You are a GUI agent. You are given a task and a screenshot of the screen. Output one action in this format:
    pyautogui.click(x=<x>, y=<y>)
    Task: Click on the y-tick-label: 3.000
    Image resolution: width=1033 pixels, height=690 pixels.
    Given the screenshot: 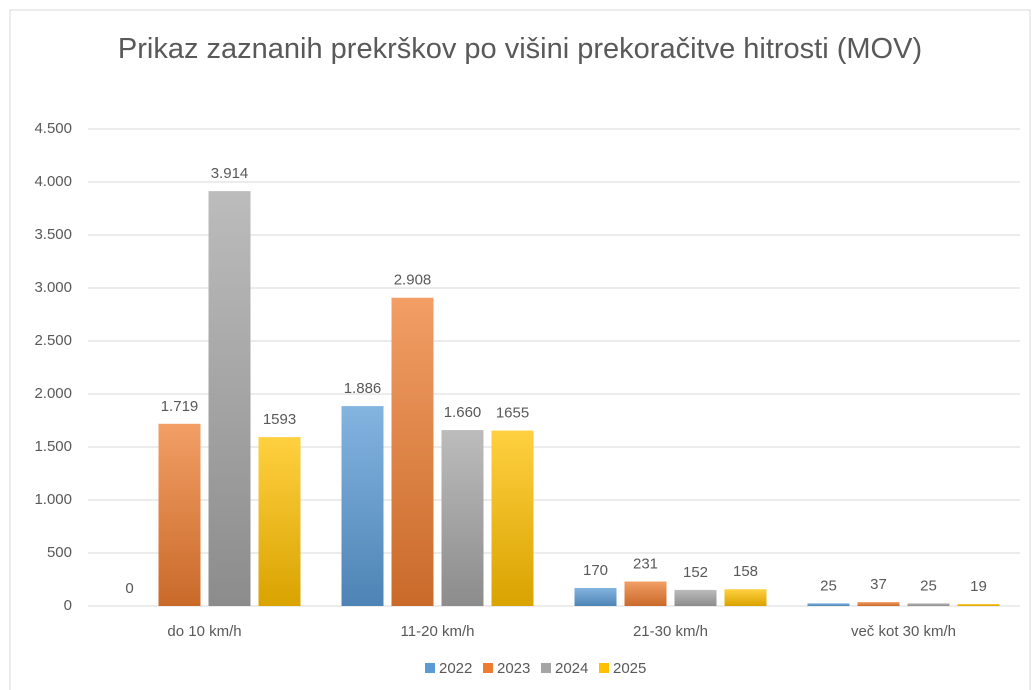 What is the action you would take?
    pyautogui.click(x=53, y=287)
    